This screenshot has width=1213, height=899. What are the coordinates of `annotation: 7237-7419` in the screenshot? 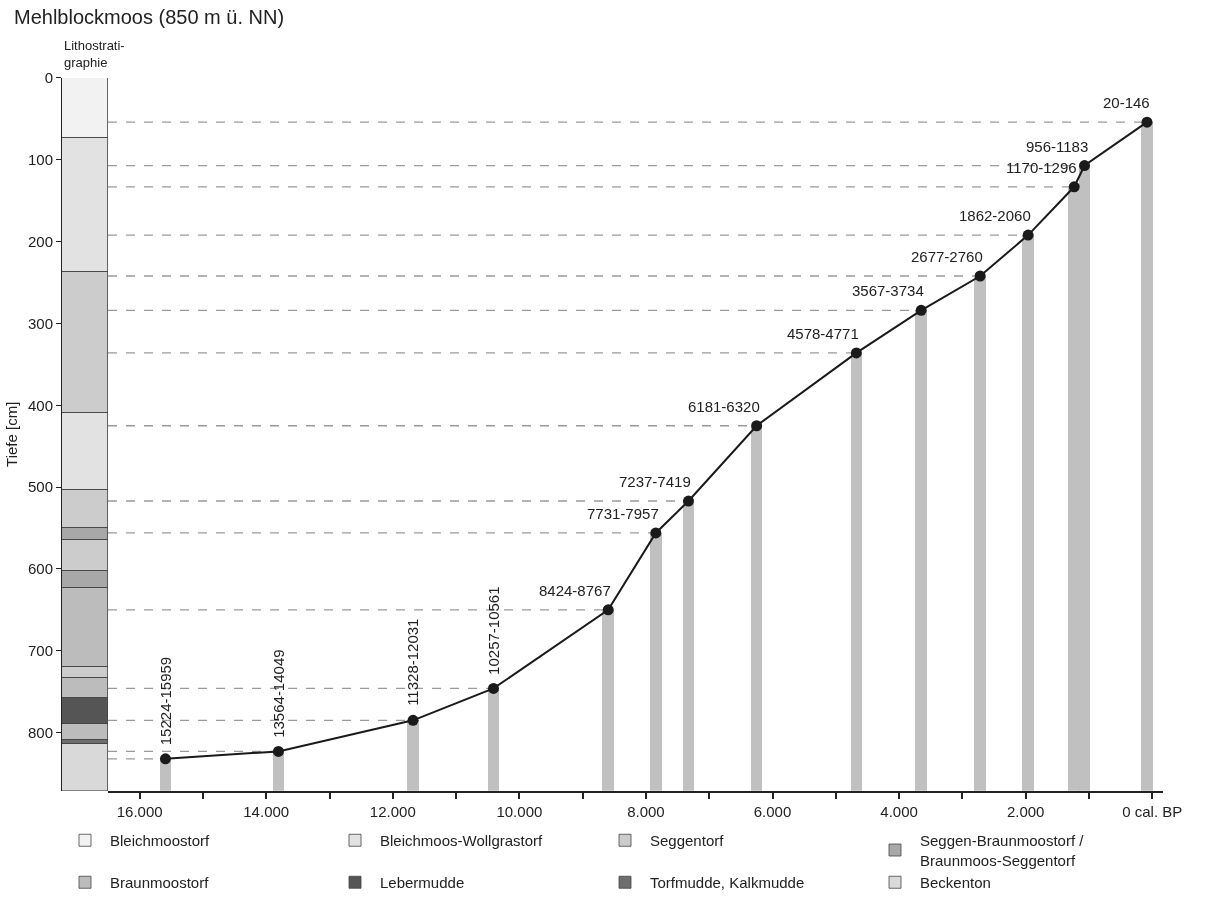 It's located at (655, 481).